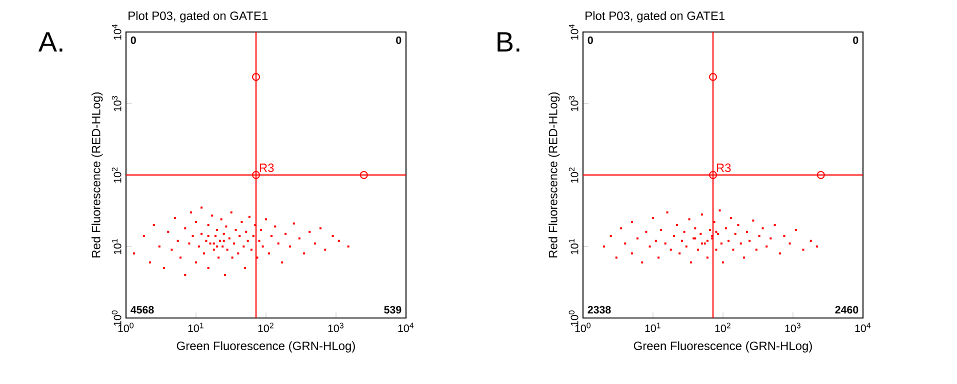 This screenshot has height=384, width=957. I want to click on annotation: 539, so click(393, 310).